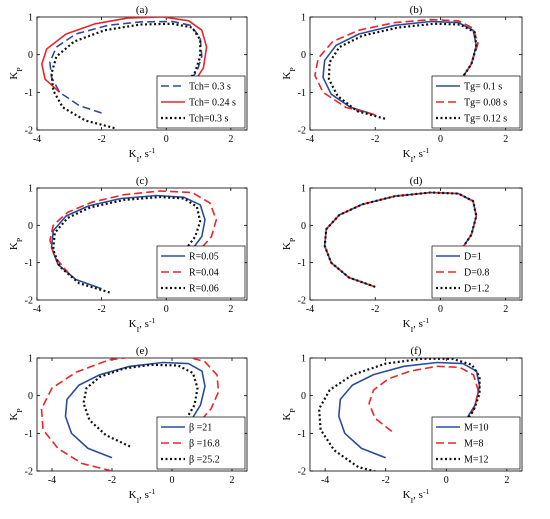 Image resolution: width=550 pixels, height=519 pixels. What do you see at coordinates (204, 460) in the screenshot?
I see `legend-label: β =25.2` at bounding box center [204, 460].